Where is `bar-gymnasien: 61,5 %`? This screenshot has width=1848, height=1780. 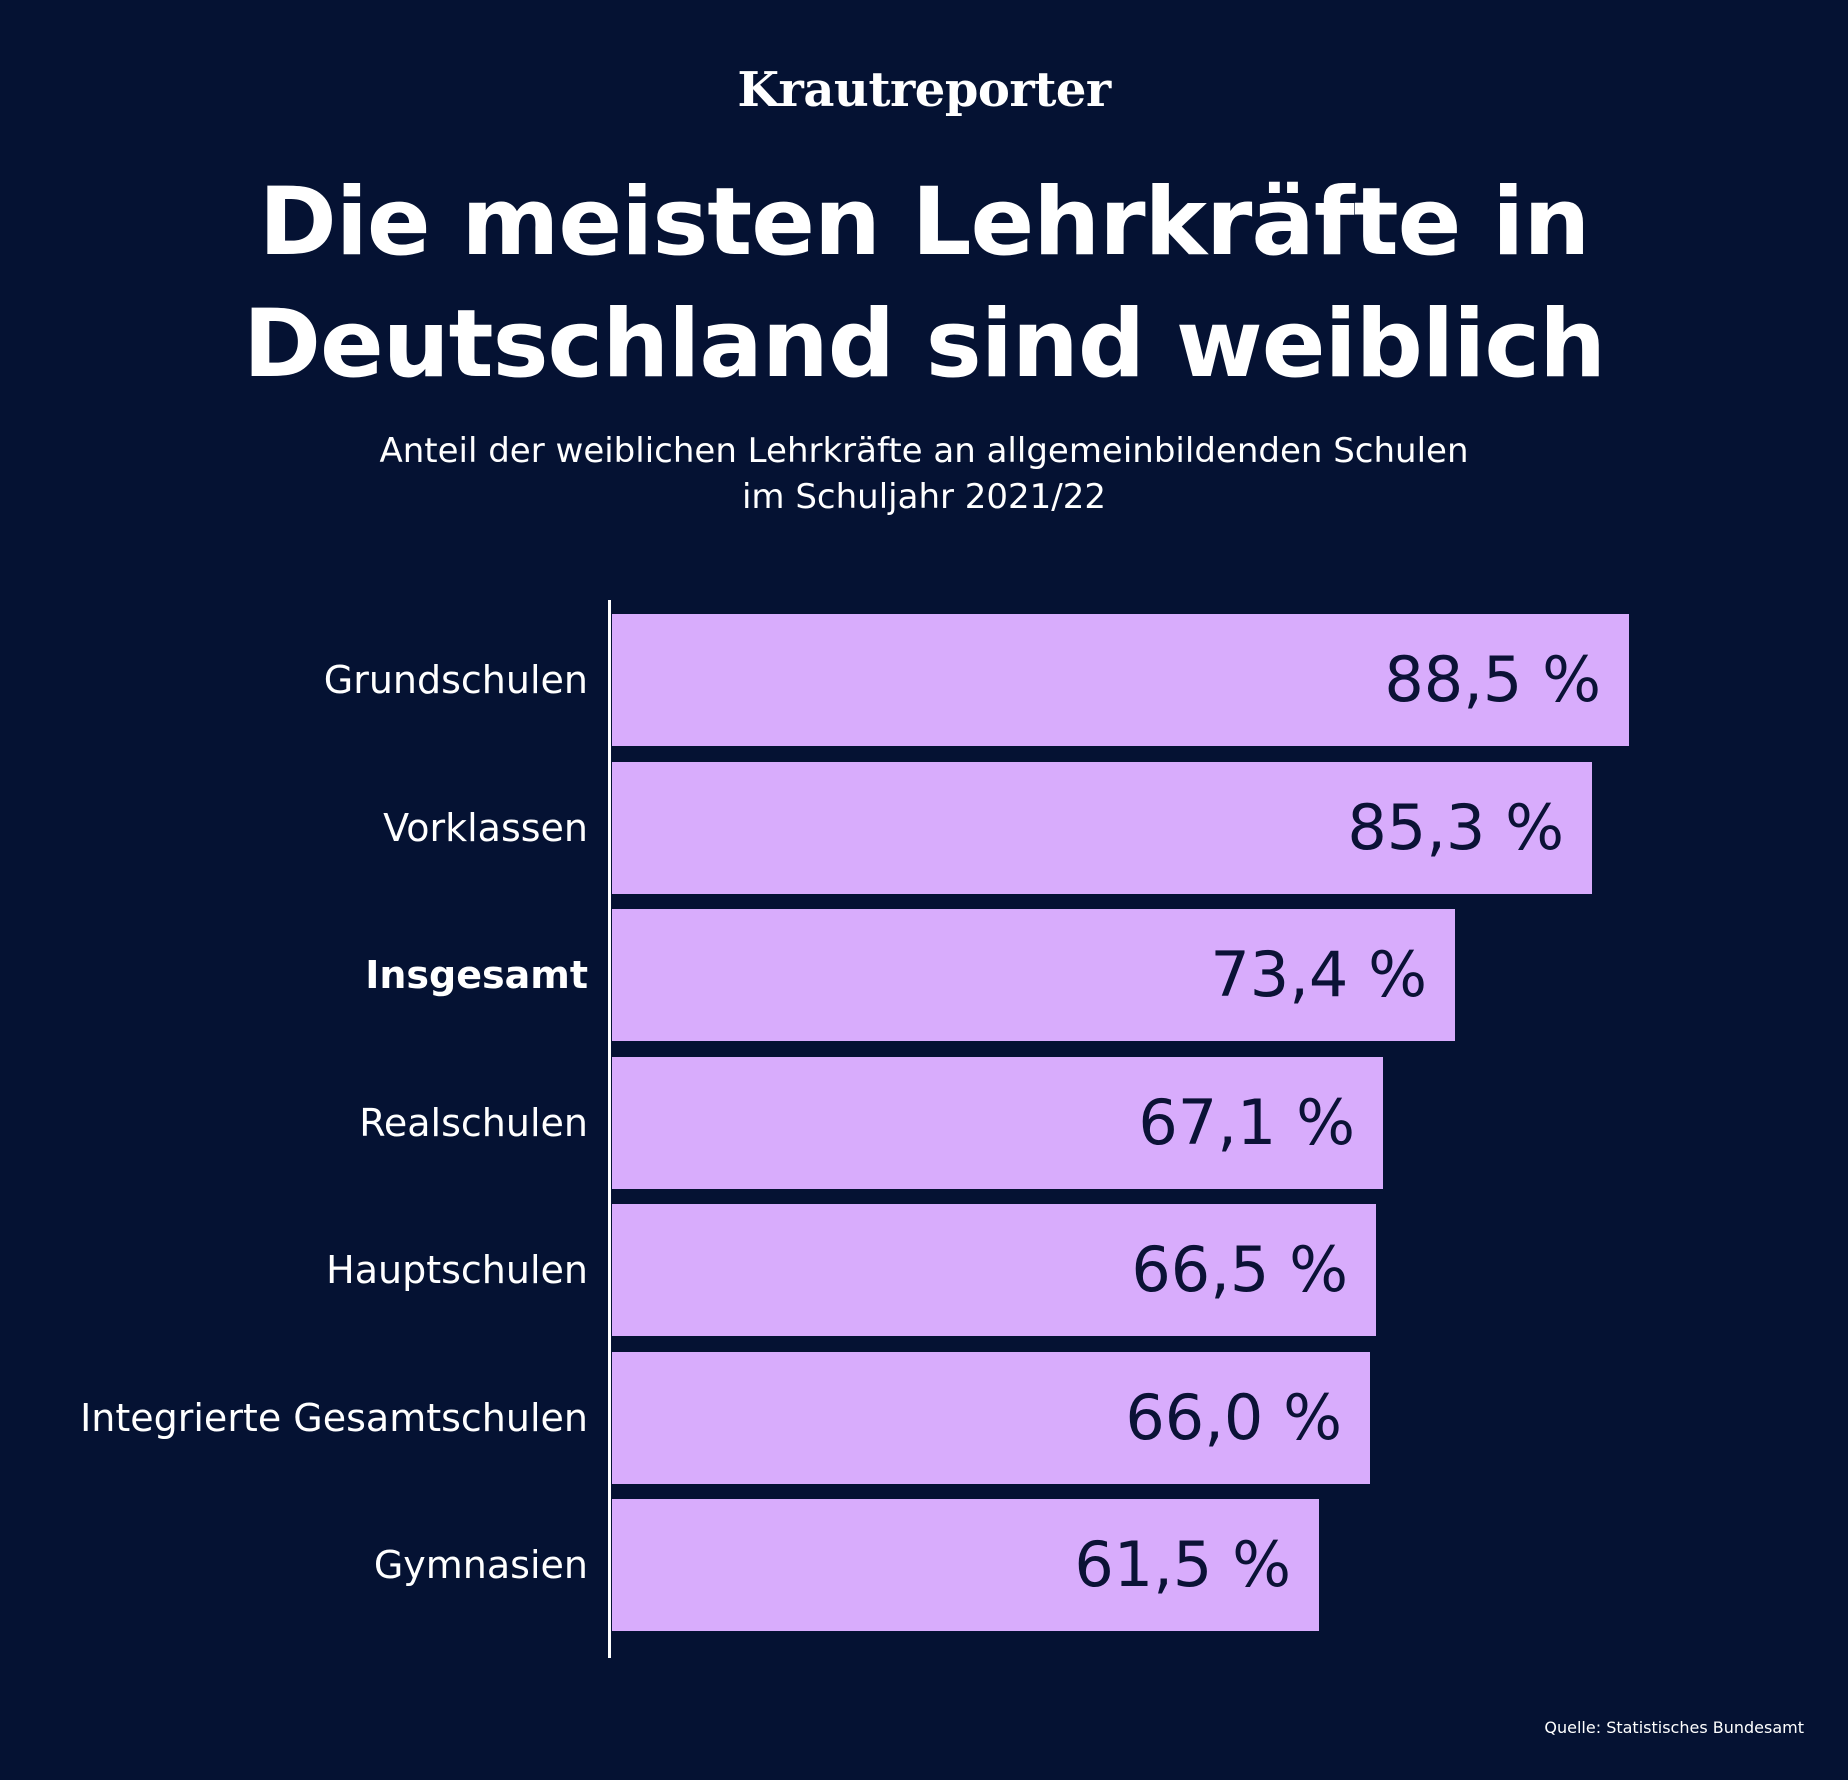 bar-gymnasien: 61,5 % is located at coordinates (965, 1565).